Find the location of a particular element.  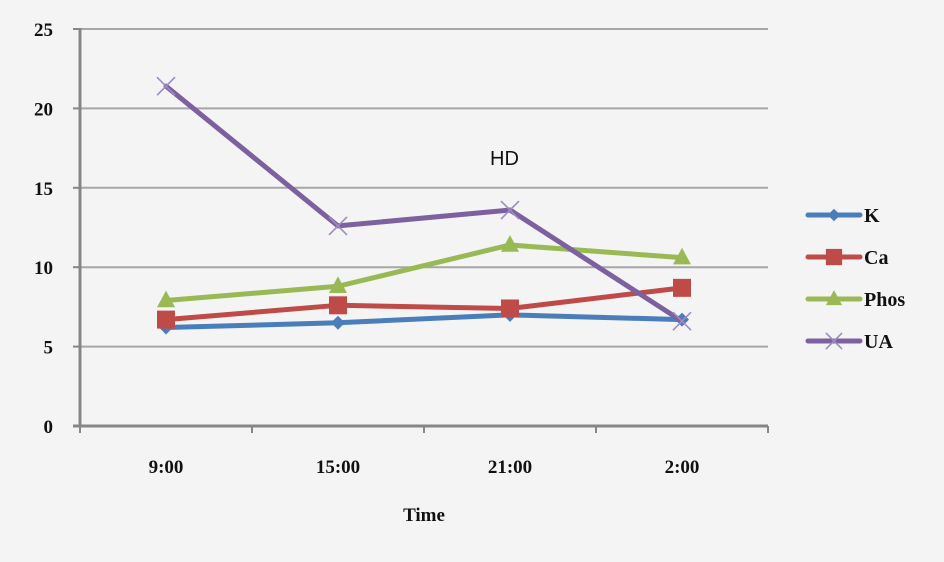

series-phos is located at coordinates (424, 271).